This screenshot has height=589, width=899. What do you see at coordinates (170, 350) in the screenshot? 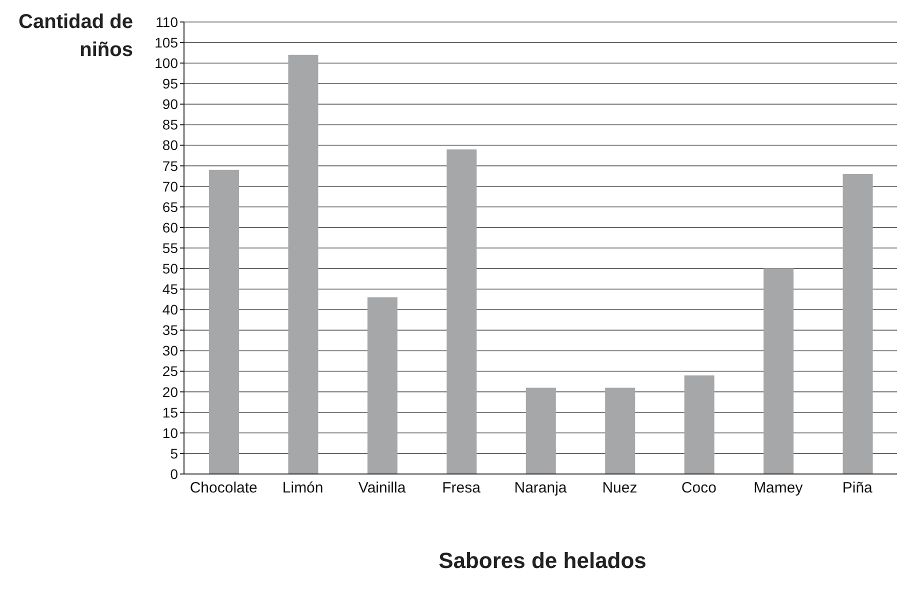
I see `y-tick-label: 30` at bounding box center [170, 350].